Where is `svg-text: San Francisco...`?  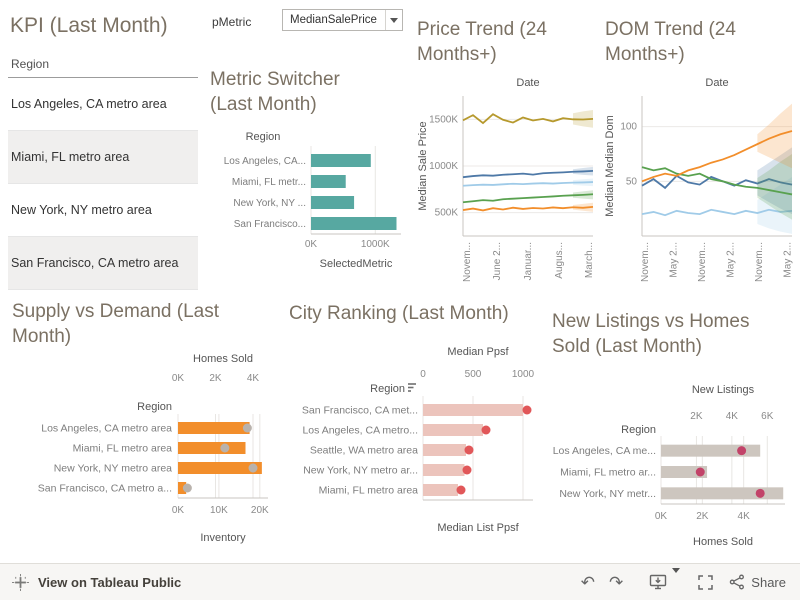 svg-text: San Francisco... is located at coordinates (270, 224).